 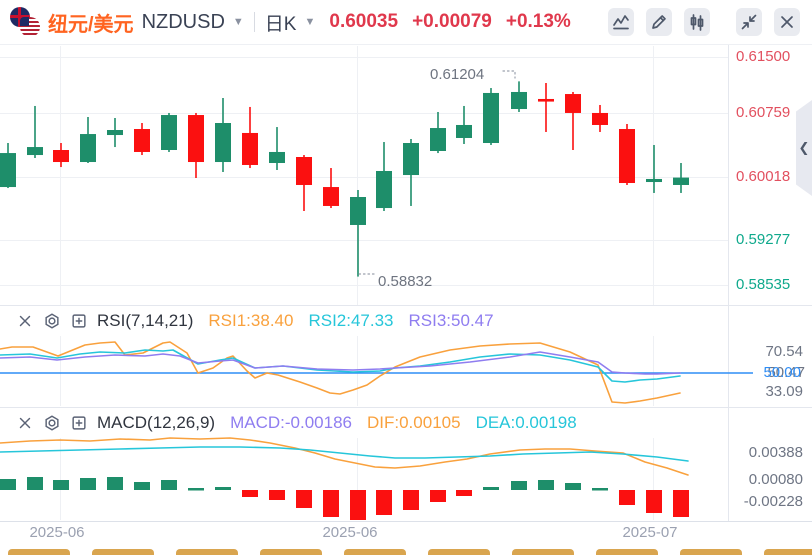 I want to click on price-axis-label: 0.58535, so click(x=763, y=284).